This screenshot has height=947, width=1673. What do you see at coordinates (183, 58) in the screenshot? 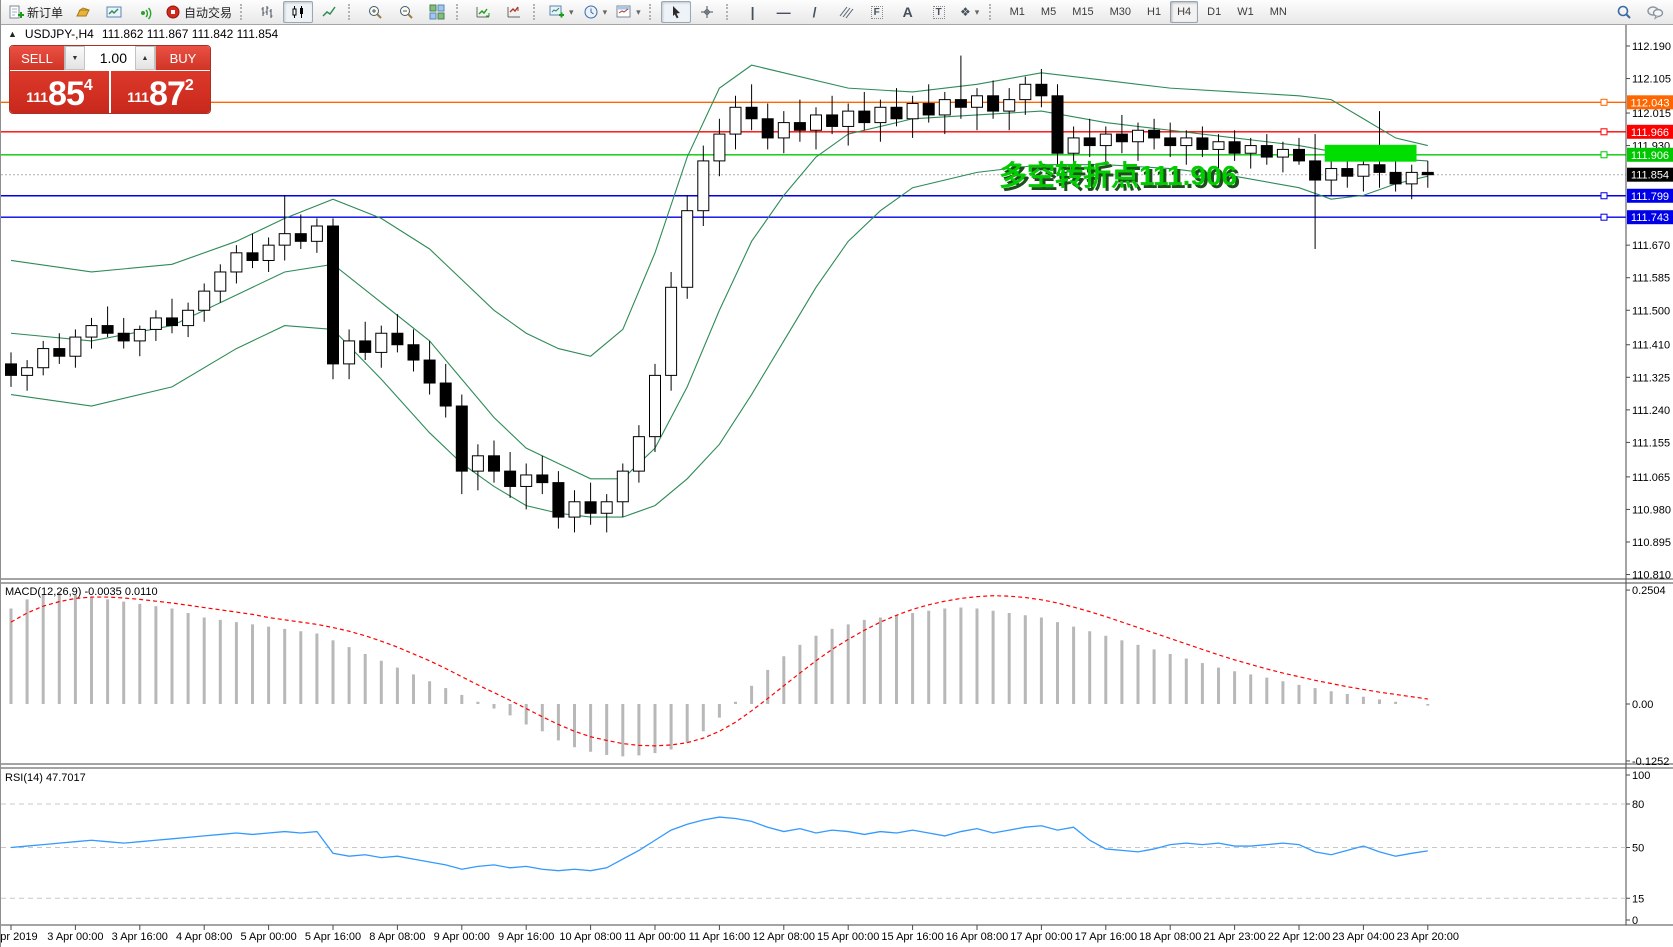
I see `buy-button: BUY` at bounding box center [183, 58].